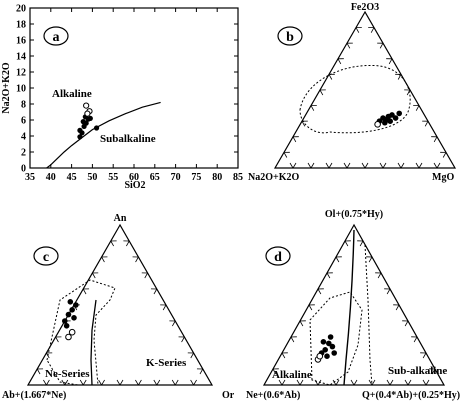  I want to click on panel-b-letter: b, so click(290, 37).